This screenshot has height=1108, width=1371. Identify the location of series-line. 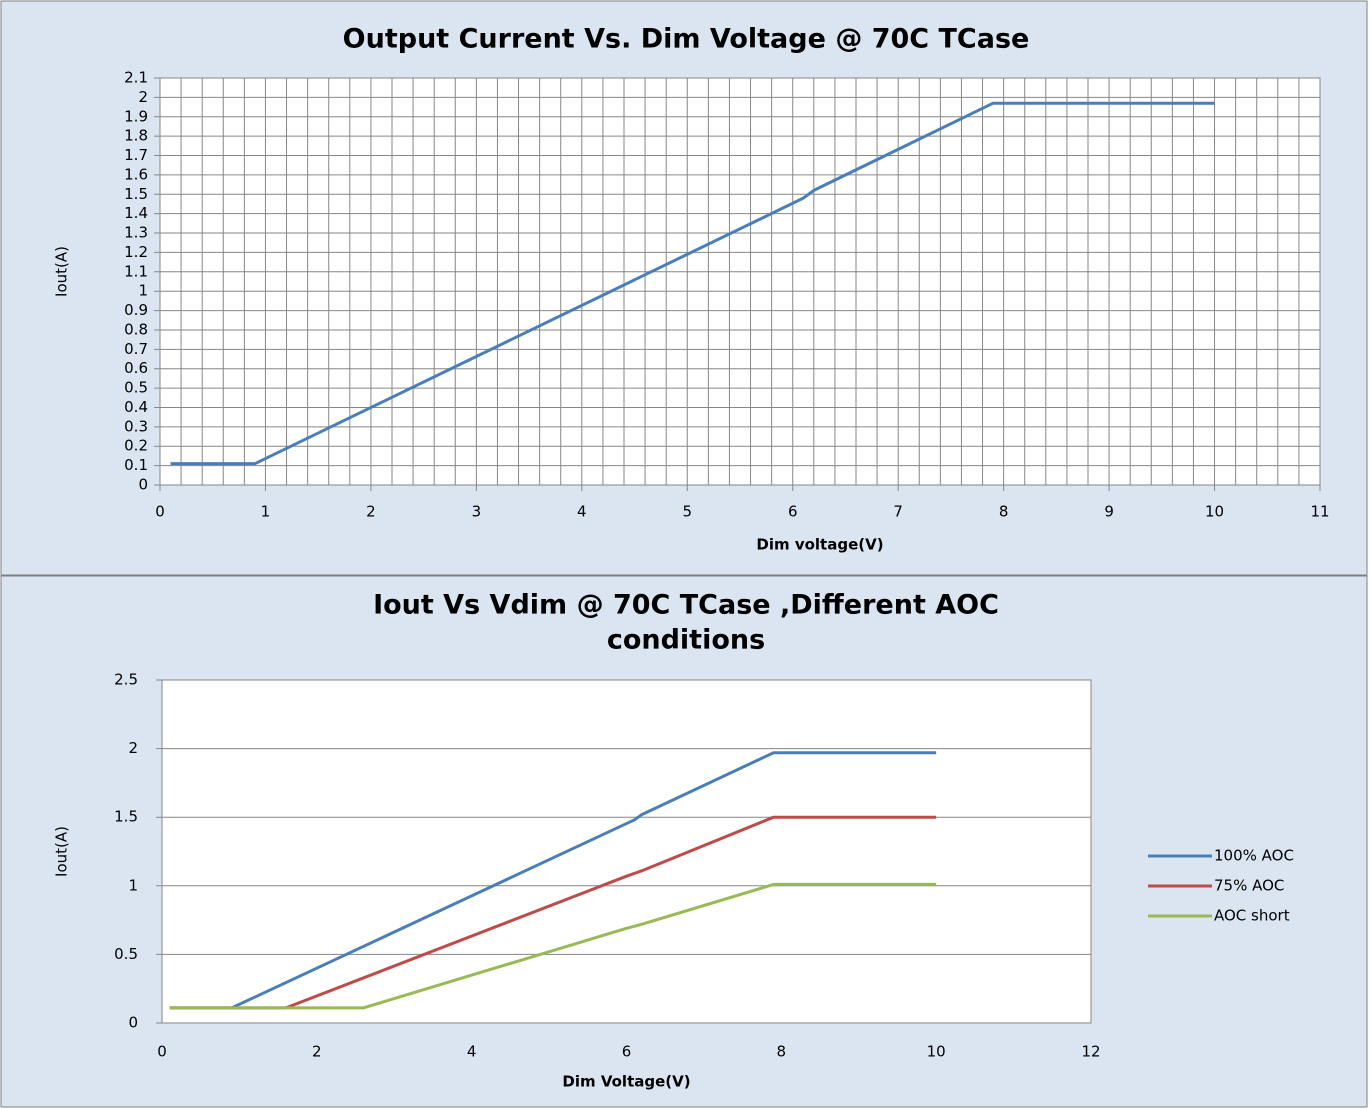
(553, 946).